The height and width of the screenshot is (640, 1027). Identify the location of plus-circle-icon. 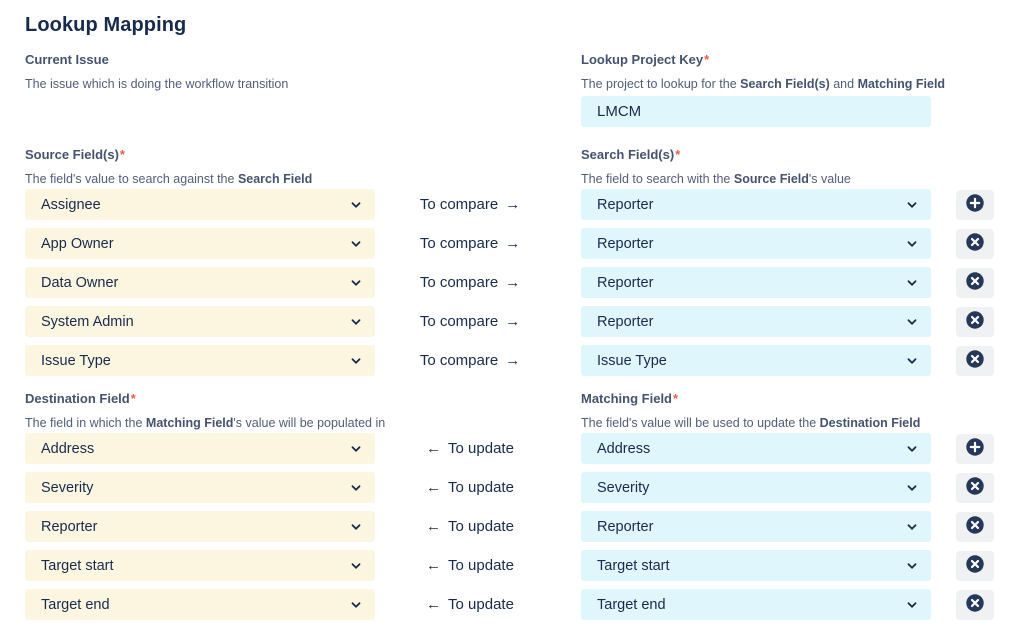
(975, 204).